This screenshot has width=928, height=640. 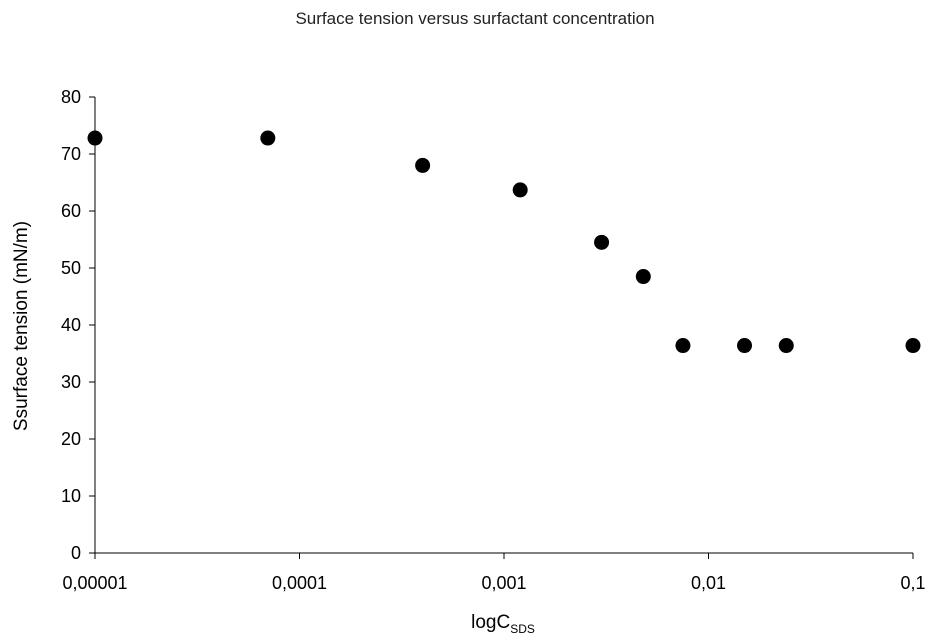 I want to click on x-tick-label: 0,001, so click(x=503, y=583).